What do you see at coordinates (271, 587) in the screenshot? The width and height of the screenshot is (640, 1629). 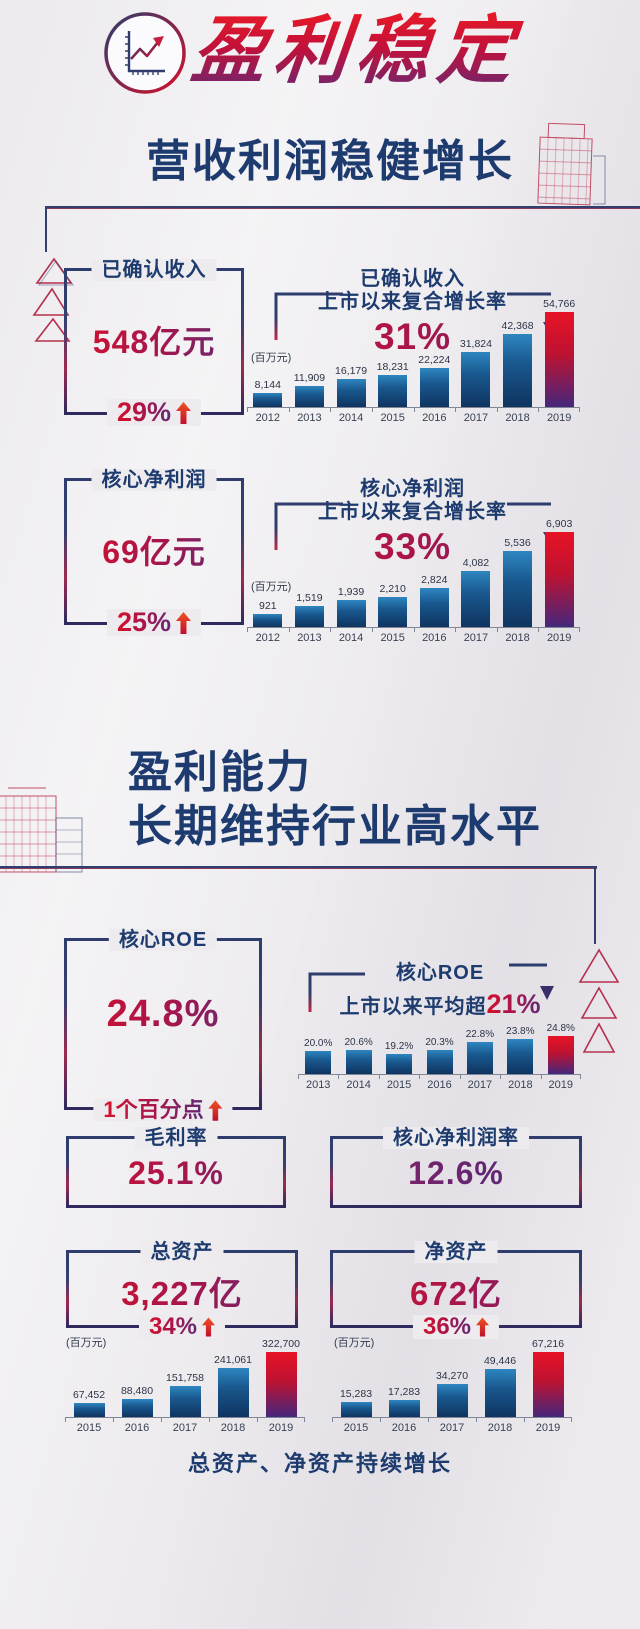 I see `unit-label: (百万元)` at bounding box center [271, 587].